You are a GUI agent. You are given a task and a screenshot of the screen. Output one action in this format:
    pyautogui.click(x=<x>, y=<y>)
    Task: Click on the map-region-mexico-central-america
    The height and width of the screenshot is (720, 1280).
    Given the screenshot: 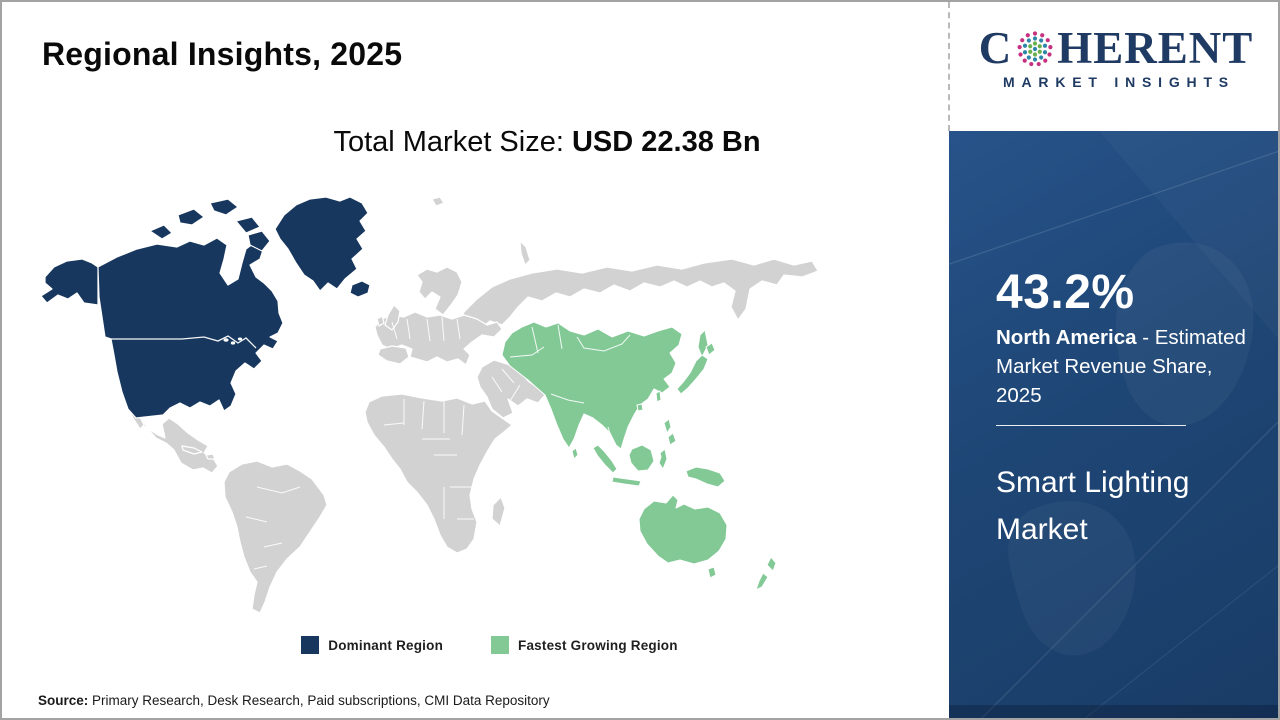 What is the action you would take?
    pyautogui.click(x=176, y=445)
    